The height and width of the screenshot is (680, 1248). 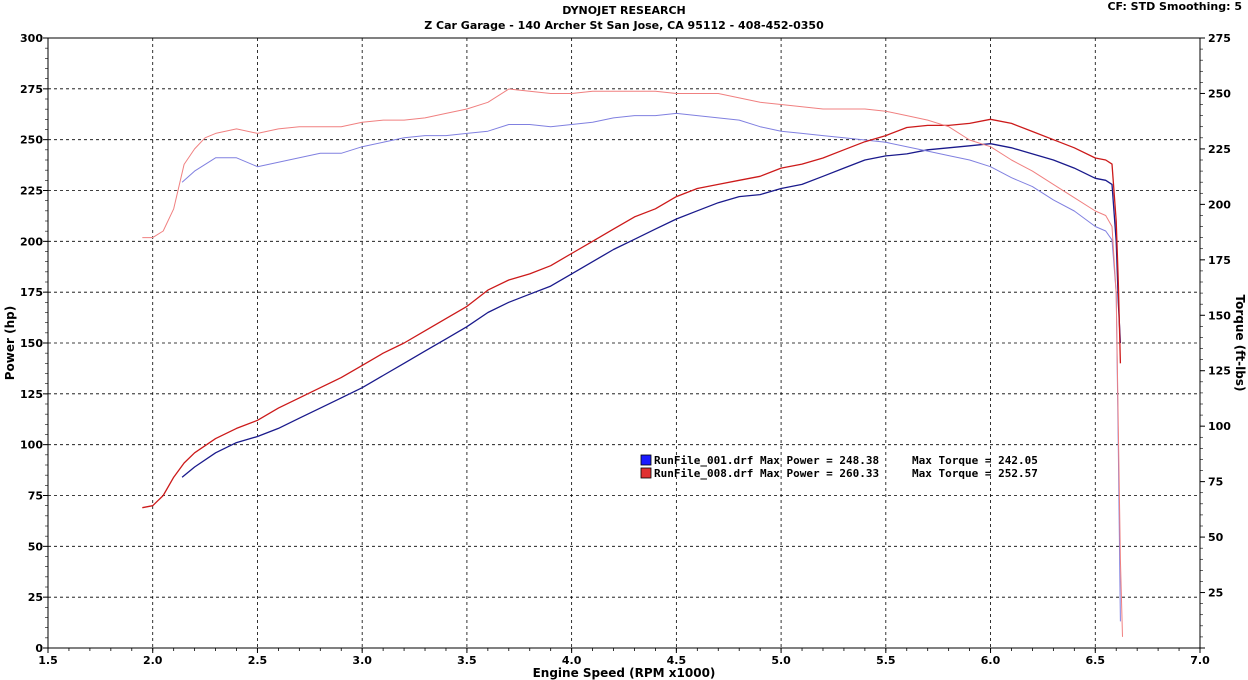 I want to click on x-tick-label: 7.0, so click(x=1200, y=660).